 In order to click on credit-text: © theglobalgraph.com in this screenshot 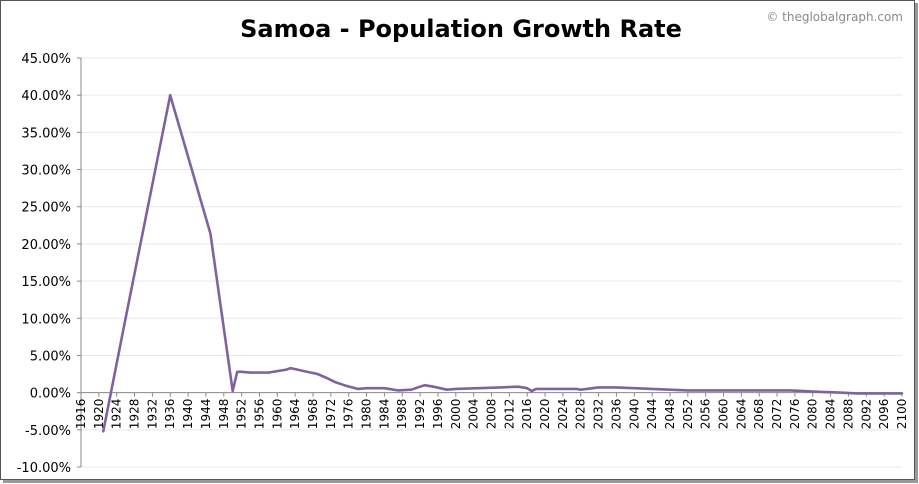, I will do `click(834, 17)`.